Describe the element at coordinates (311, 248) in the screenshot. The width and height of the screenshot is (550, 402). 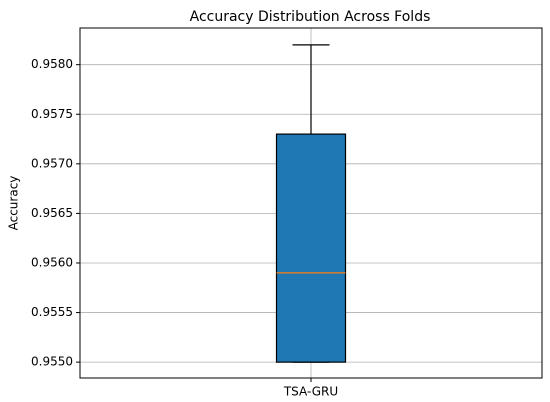
I see `box` at that location.